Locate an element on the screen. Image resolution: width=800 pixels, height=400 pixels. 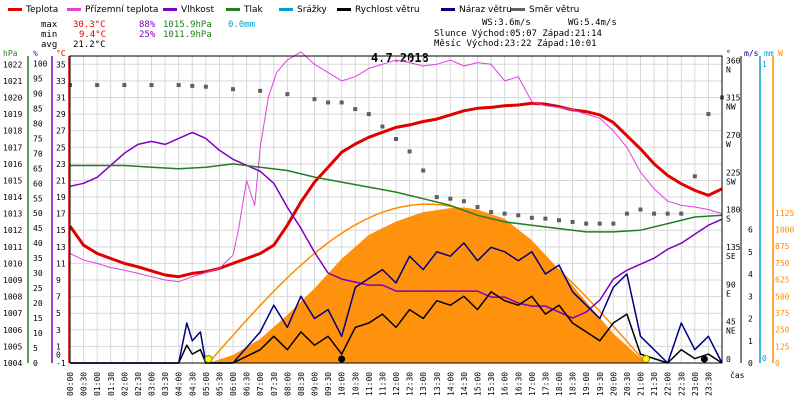
axis-unit-percent: % is located at coordinates (35, 53).